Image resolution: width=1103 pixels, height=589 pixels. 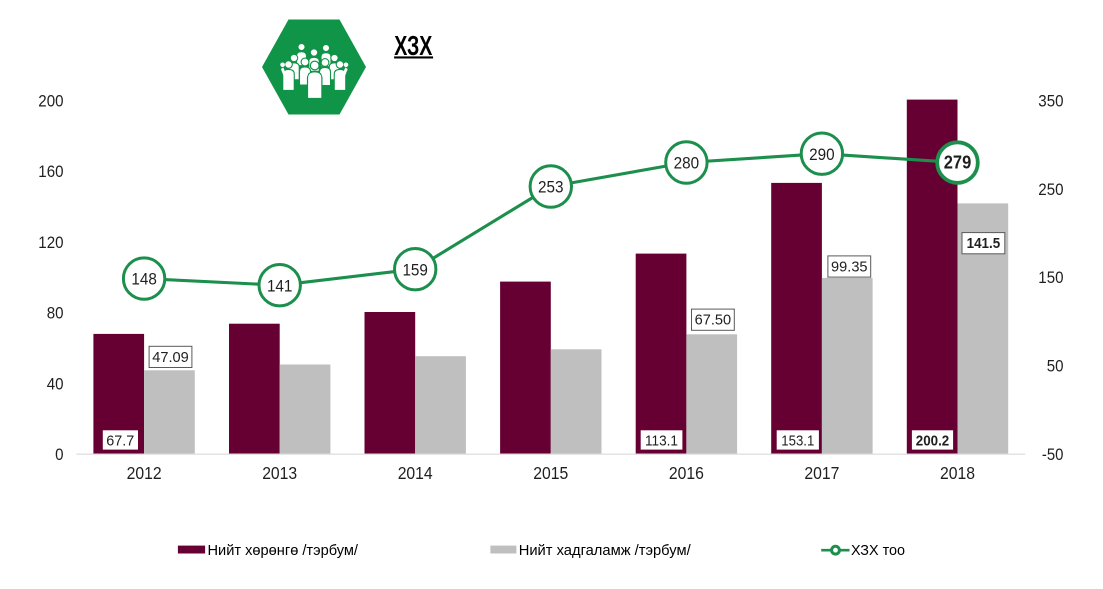 I want to click on svg-text: 290, so click(x=822, y=154).